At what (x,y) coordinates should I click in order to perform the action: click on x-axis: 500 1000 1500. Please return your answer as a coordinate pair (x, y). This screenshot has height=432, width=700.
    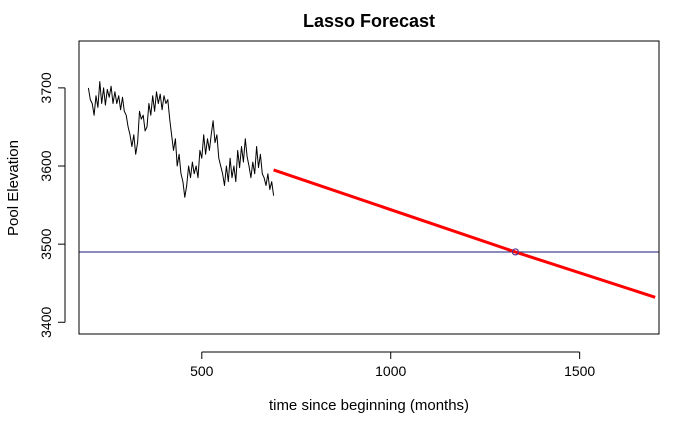
    Looking at the image, I should click on (392, 365).